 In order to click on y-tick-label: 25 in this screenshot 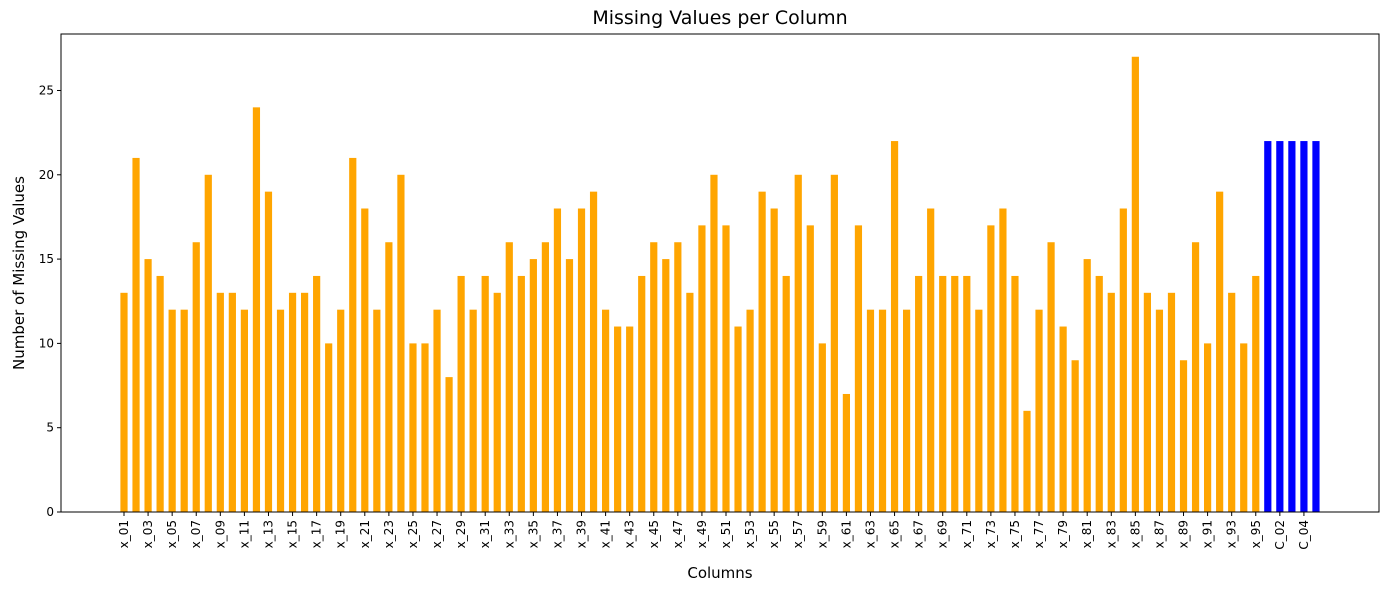, I will do `click(46, 90)`.